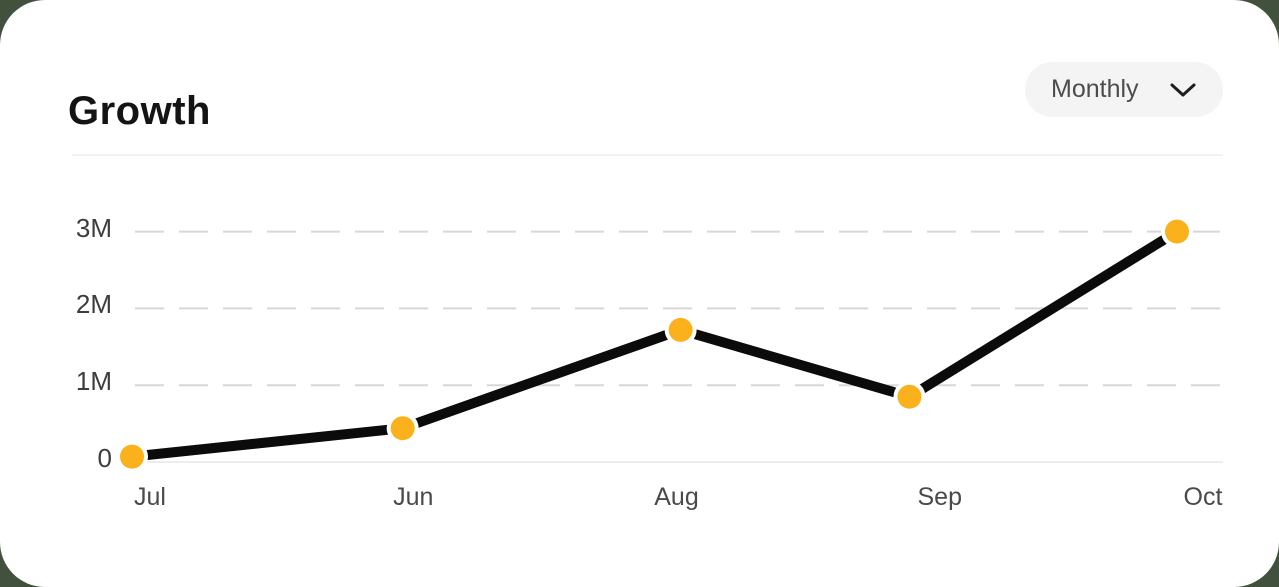 This screenshot has width=1279, height=587. What do you see at coordinates (647, 155) in the screenshot?
I see `header-divider` at bounding box center [647, 155].